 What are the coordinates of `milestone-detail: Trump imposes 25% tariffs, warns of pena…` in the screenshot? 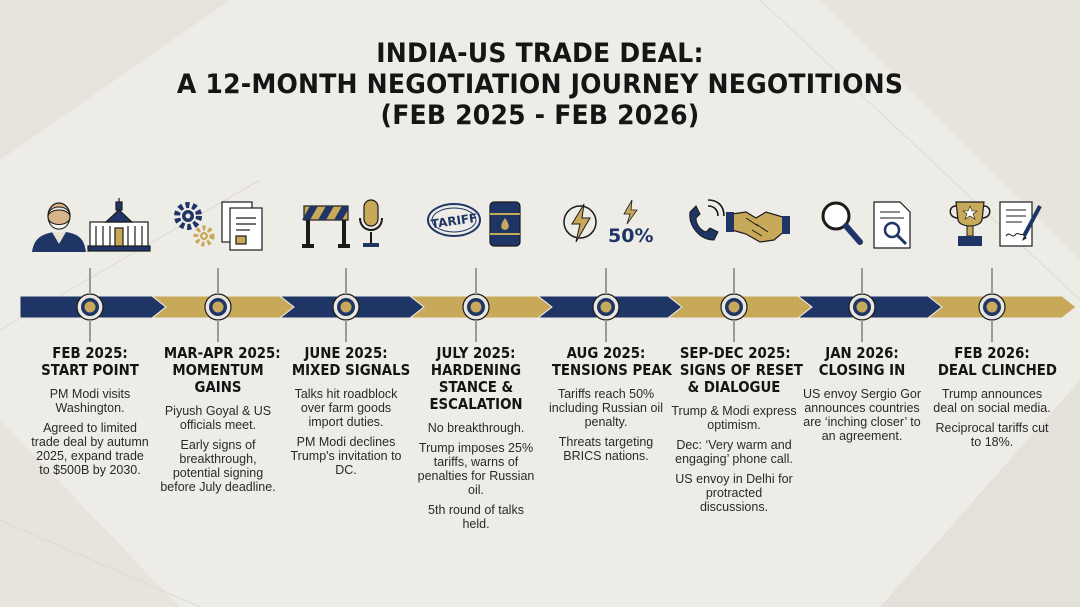 It's located at (476, 469).